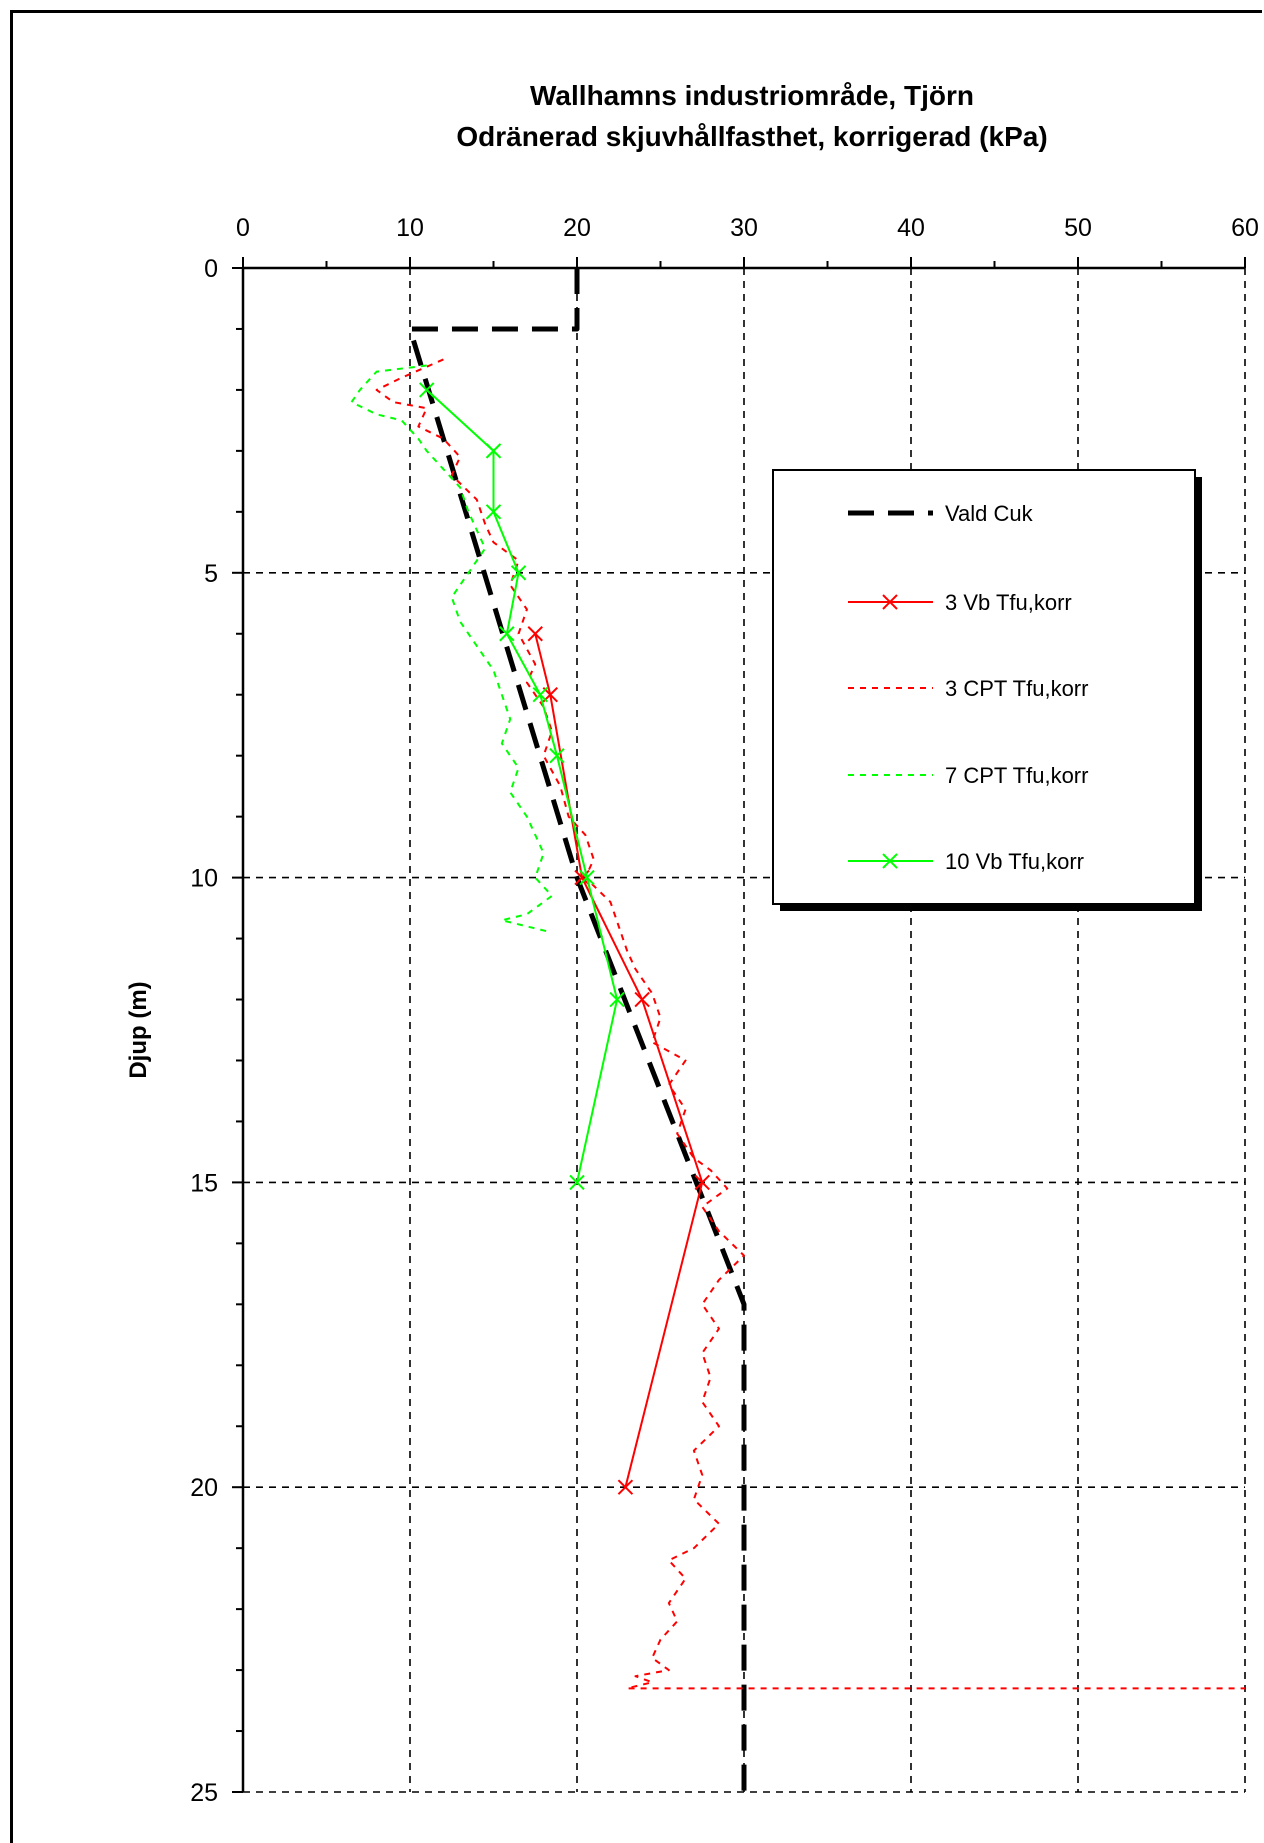 Image resolution: width=1264 pixels, height=1843 pixels. Describe the element at coordinates (1008, 602) in the screenshot. I see `legend-label: 3 Vb Tfu,korr` at that location.